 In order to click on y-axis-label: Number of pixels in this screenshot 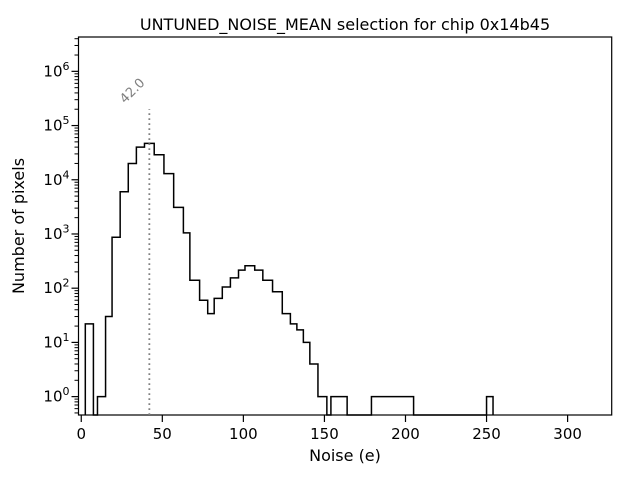, I will do `click(18, 226)`.